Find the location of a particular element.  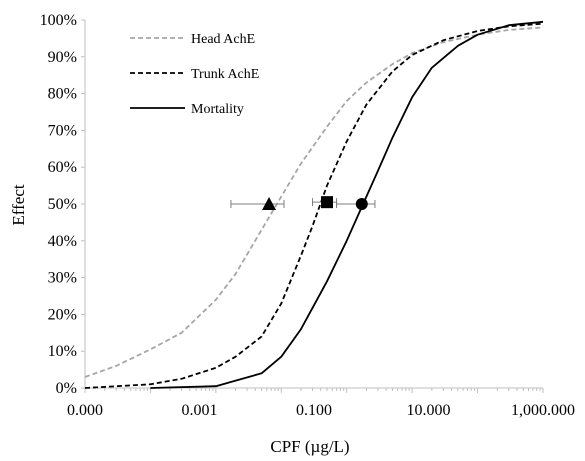

y-tick-label: 20% is located at coordinates (62, 314).